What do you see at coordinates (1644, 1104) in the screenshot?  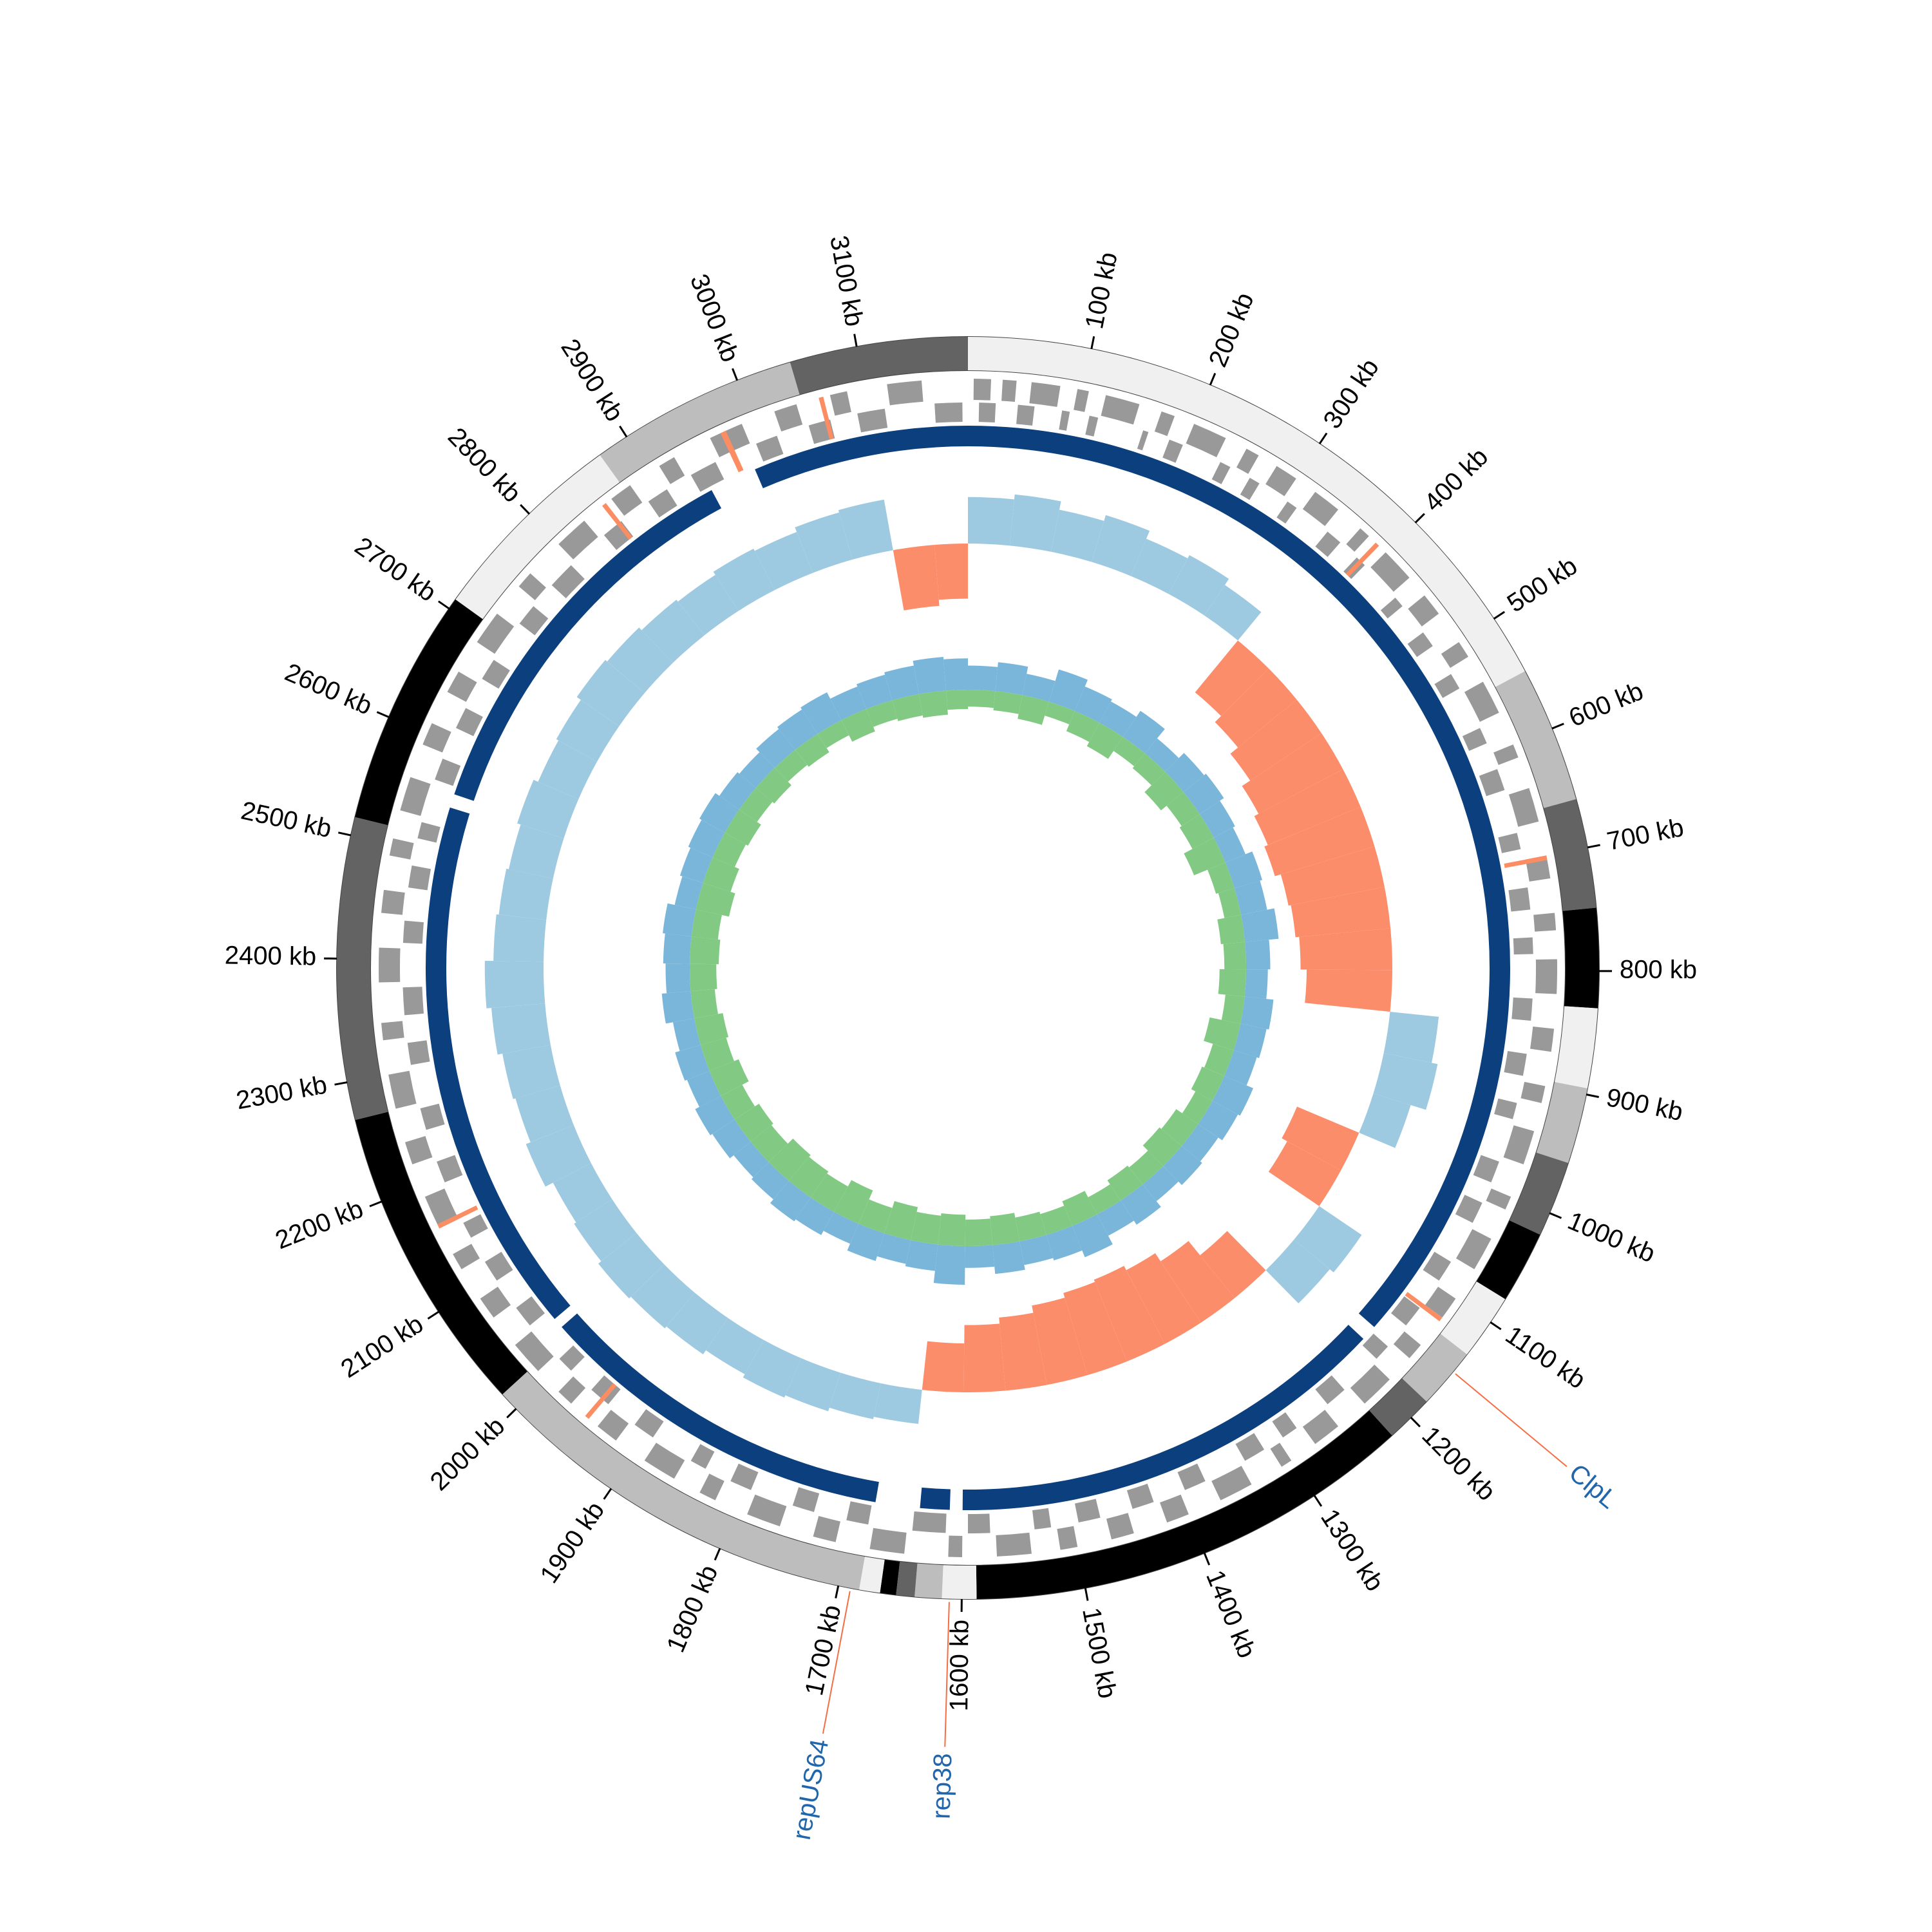 I see `tick-label: 900 kb` at bounding box center [1644, 1104].